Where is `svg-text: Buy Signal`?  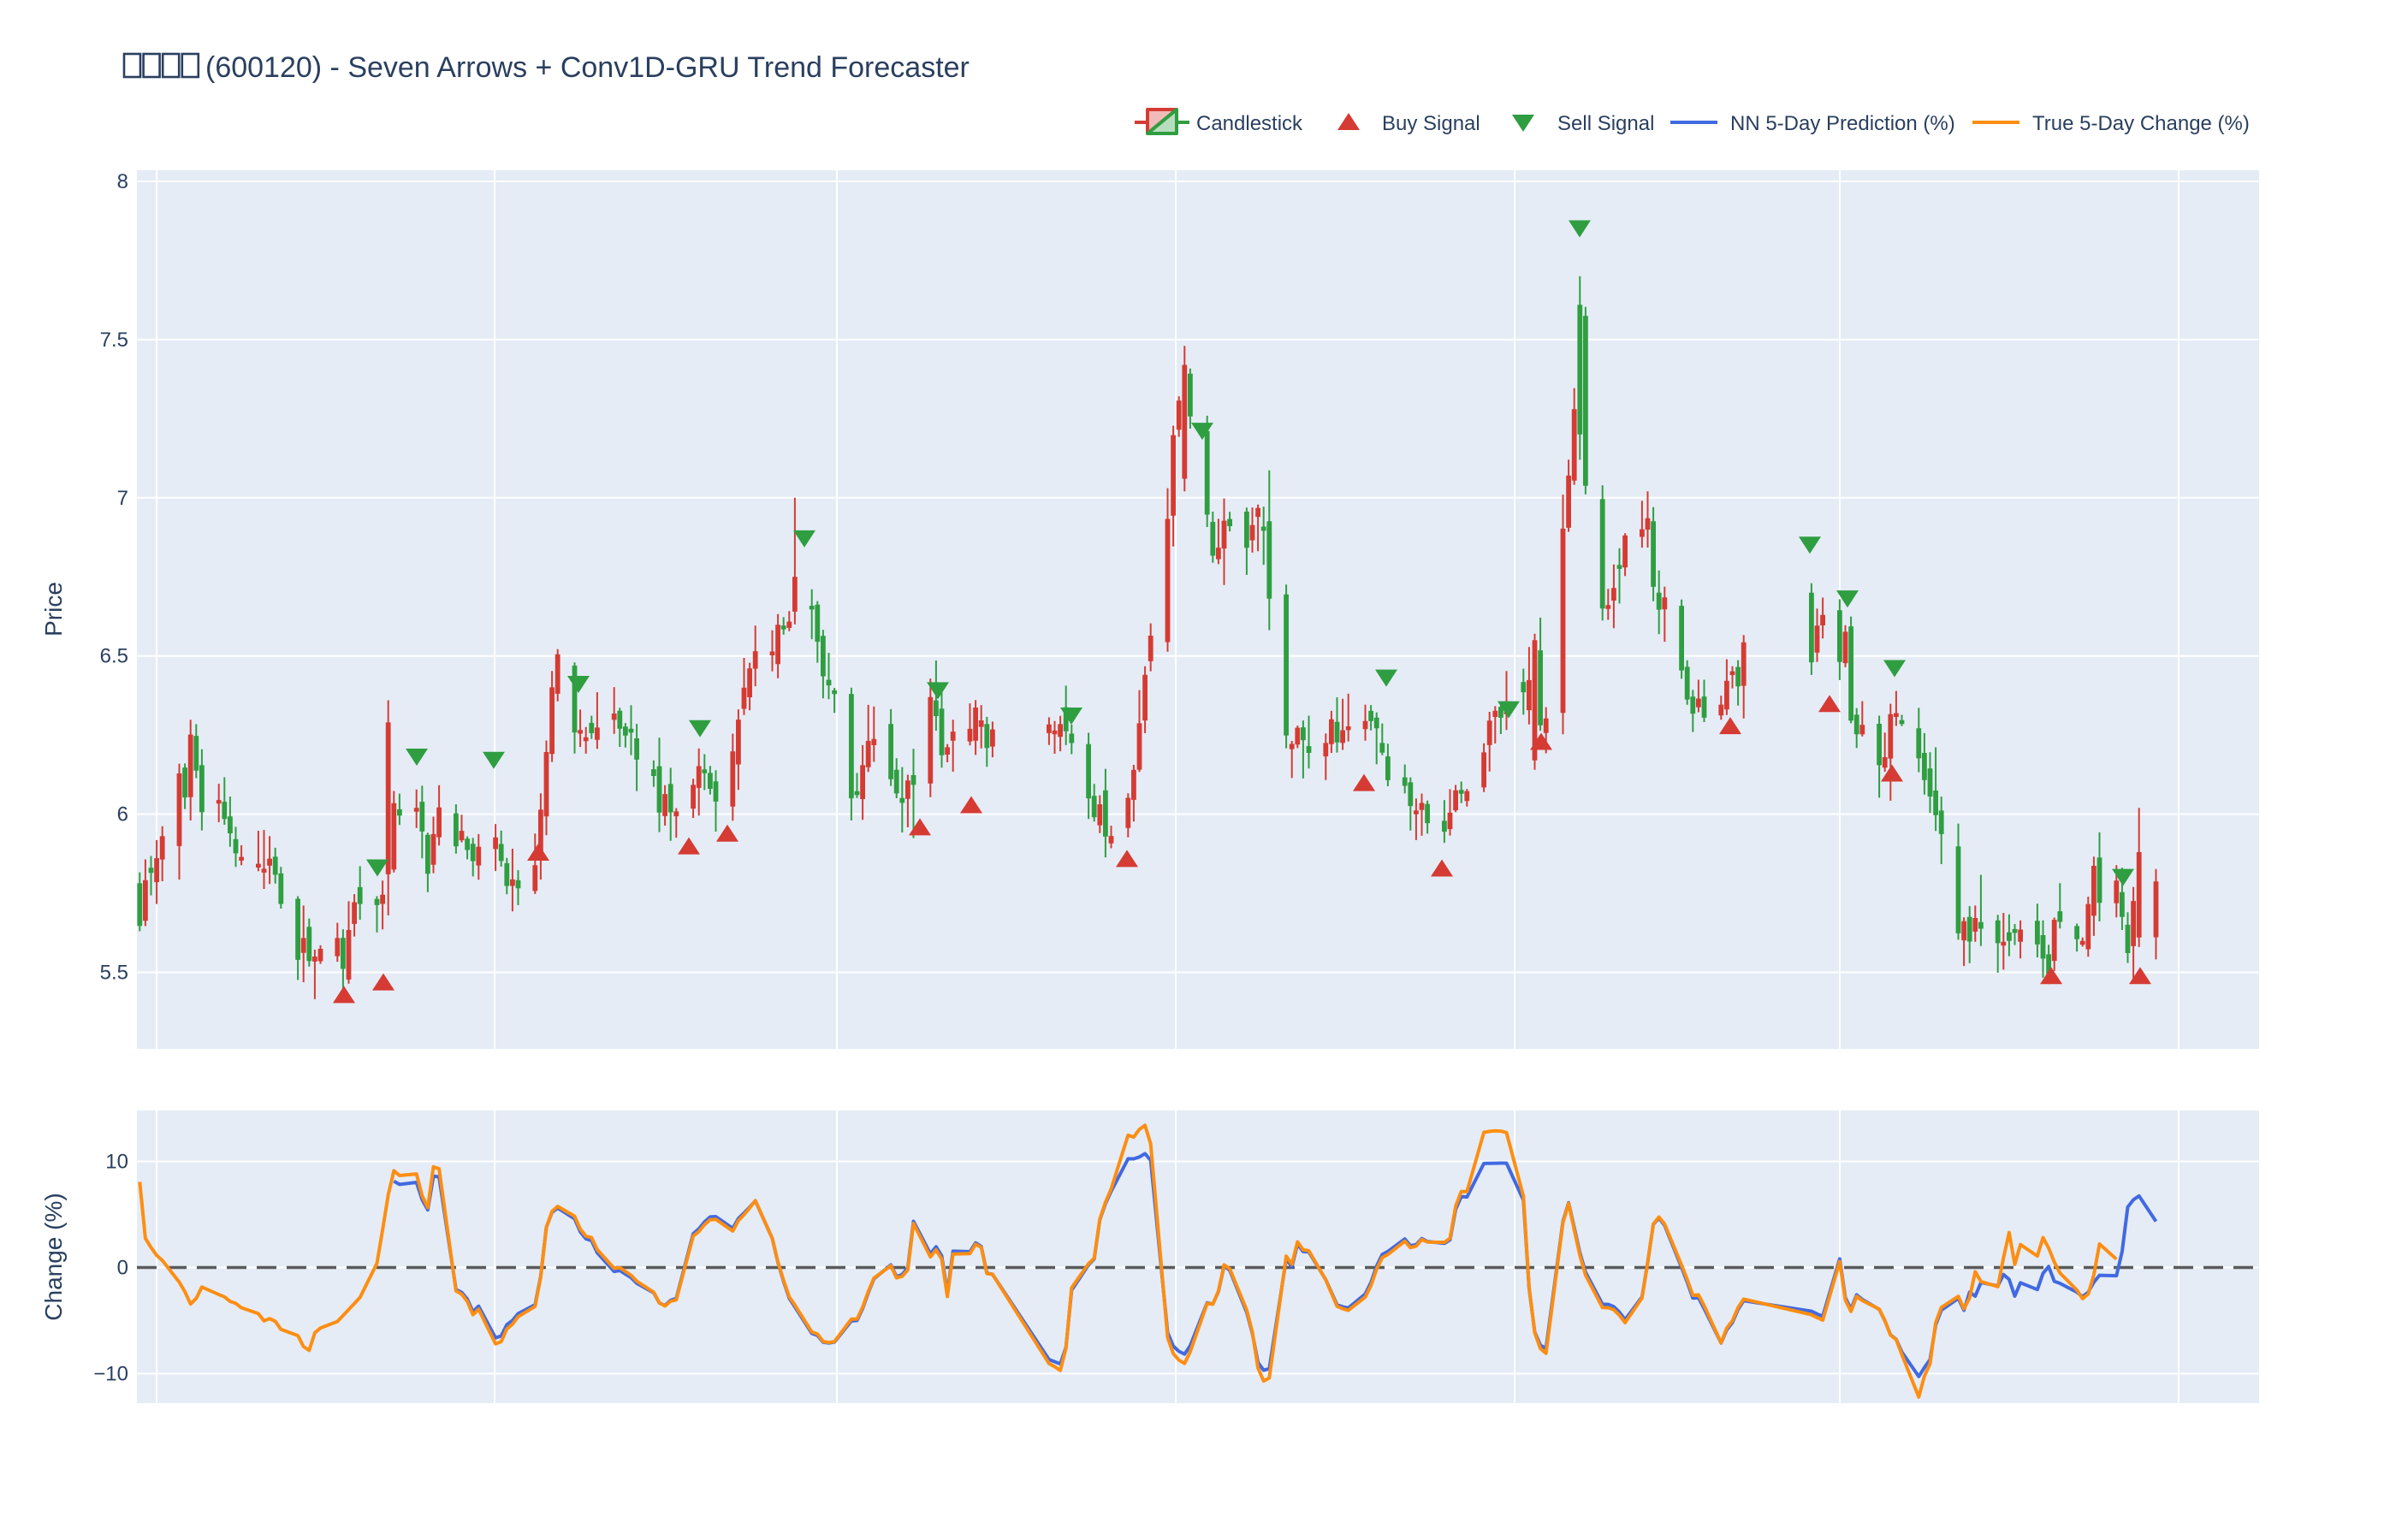
svg-text: Buy Signal is located at coordinates (1431, 123).